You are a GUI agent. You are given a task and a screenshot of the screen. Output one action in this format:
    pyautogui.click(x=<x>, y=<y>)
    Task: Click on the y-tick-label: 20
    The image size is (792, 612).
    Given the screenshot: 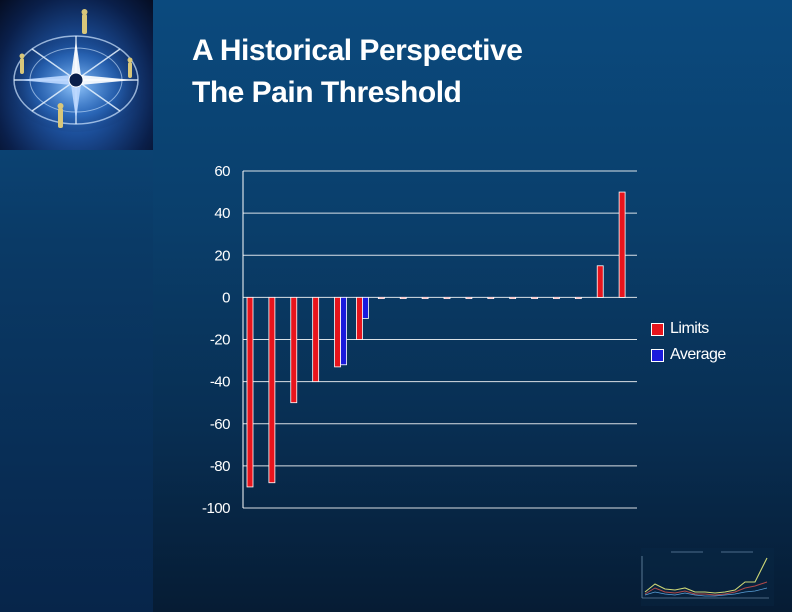 What is the action you would take?
    pyautogui.click(x=222, y=255)
    